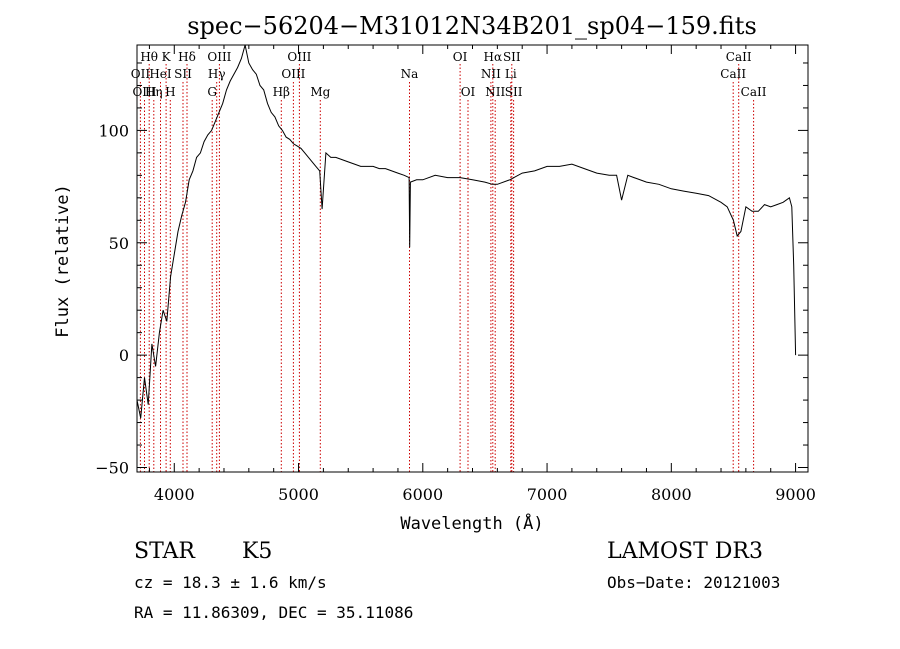 Image resolution: width=900 pixels, height=649 pixels. What do you see at coordinates (320, 92) in the screenshot?
I see `line-label: Mg` at bounding box center [320, 92].